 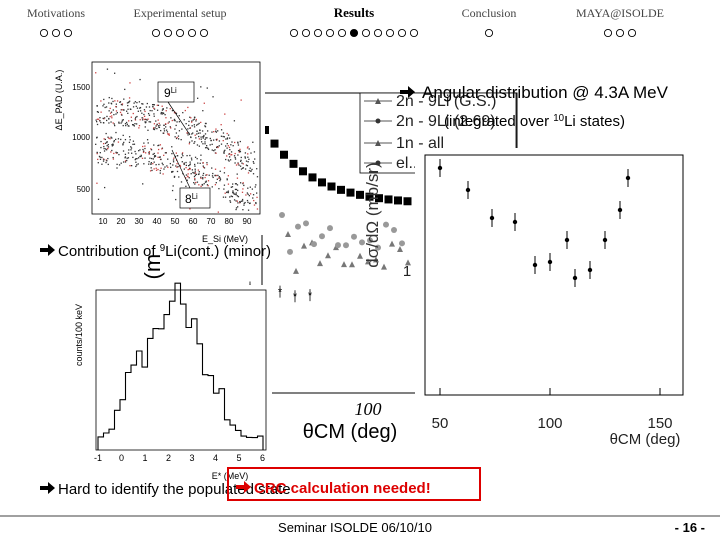 What do you see at coordinates (230, 476) in the screenshot?
I see `x-axis-label: E* (MeV)` at bounding box center [230, 476].